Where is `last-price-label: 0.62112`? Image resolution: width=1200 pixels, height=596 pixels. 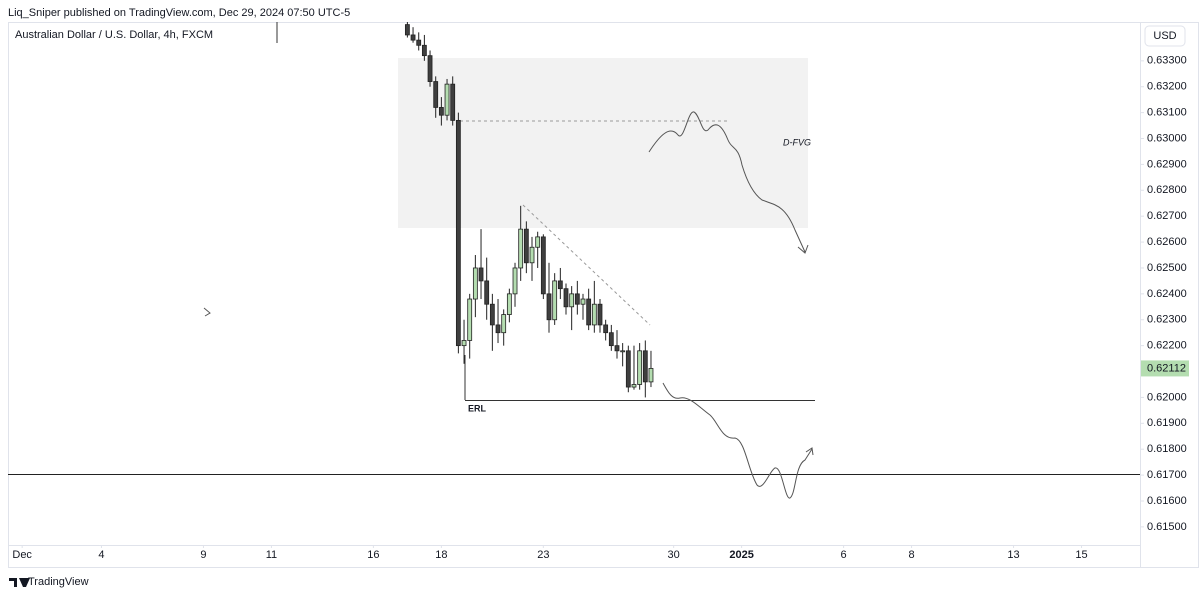 last-price-label: 0.62112 is located at coordinates (1166, 368).